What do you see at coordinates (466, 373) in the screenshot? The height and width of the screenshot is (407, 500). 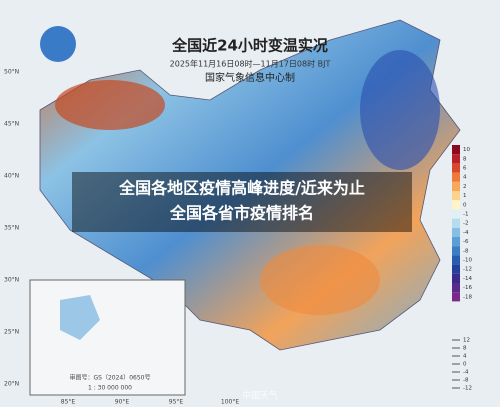 I see `legend2-label: -4` at bounding box center [466, 373].